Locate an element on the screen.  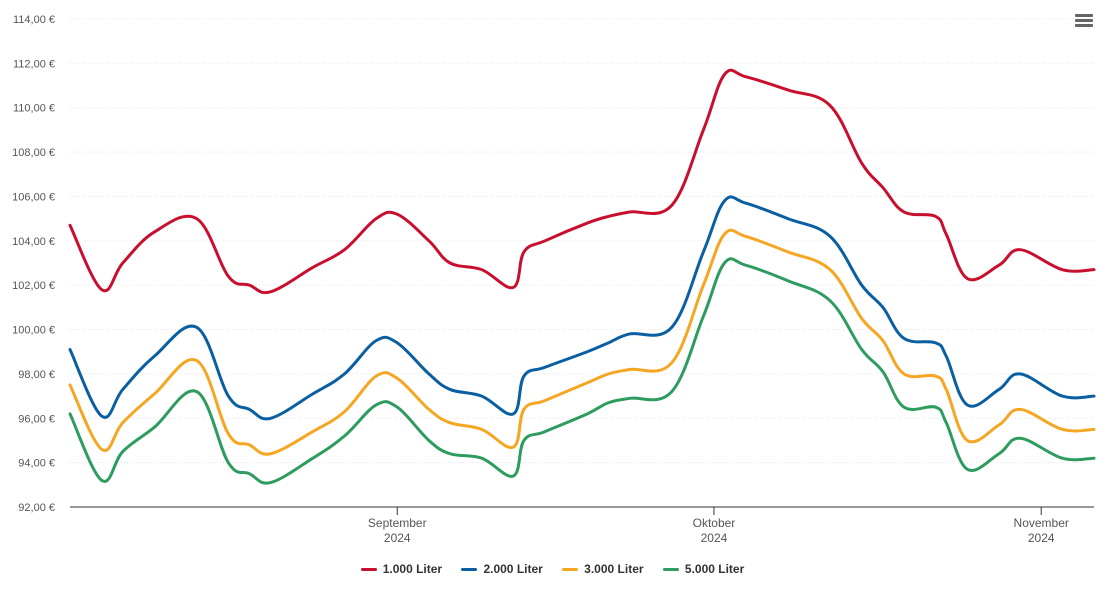
x-tick-month: Oktober is located at coordinates (714, 523).